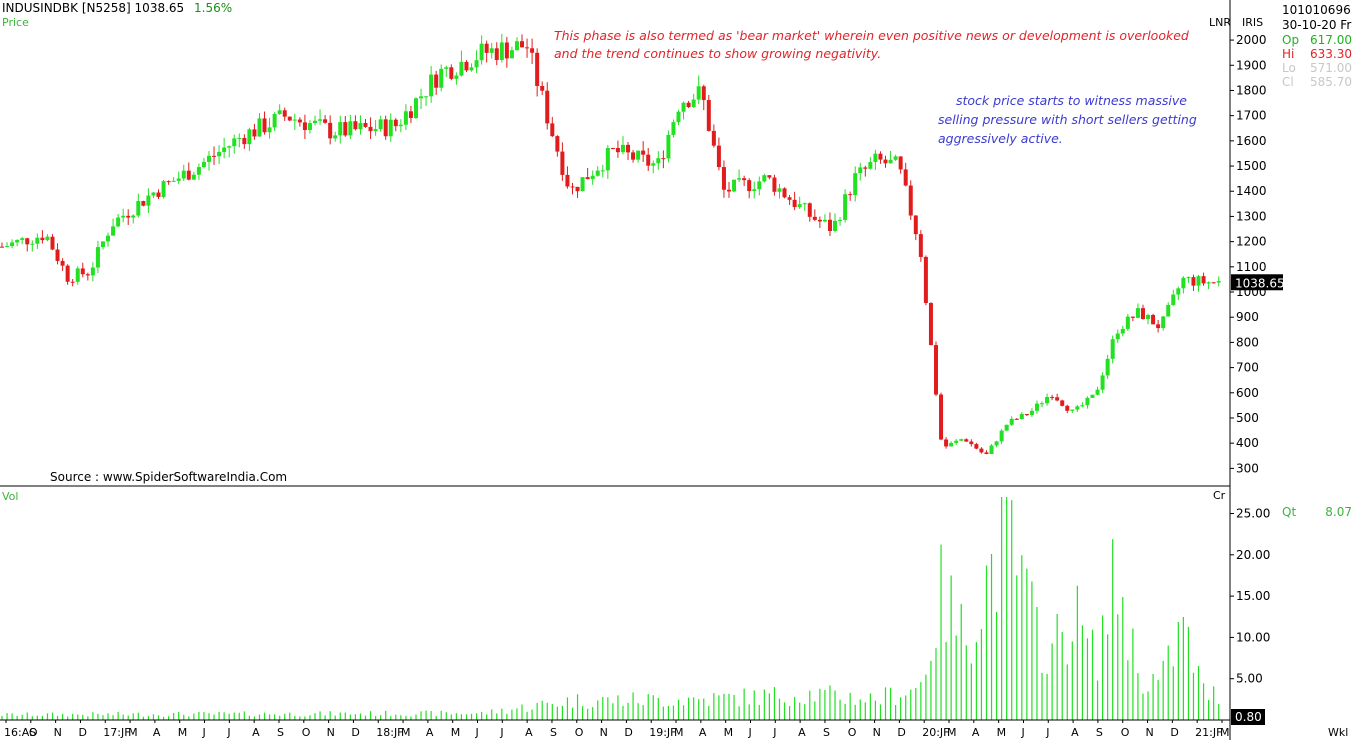 This screenshot has height=740, width=1352. Describe the element at coordinates (1253, 555) in the screenshot. I see `volume-tick-label: 20.00` at that location.